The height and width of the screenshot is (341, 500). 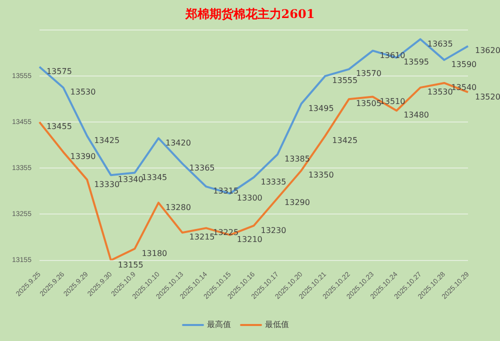 I want to click on data-label: 13495, so click(x=321, y=108).